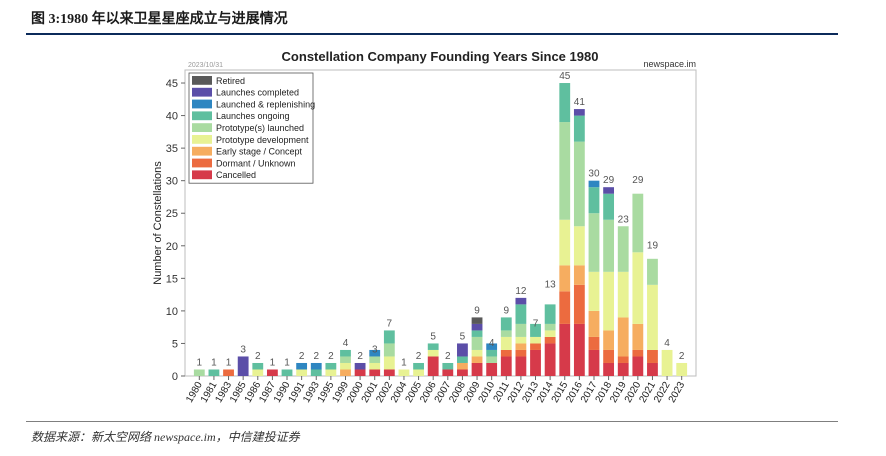 This screenshot has width=886, height=456. I want to click on source-rule, so click(432, 421).